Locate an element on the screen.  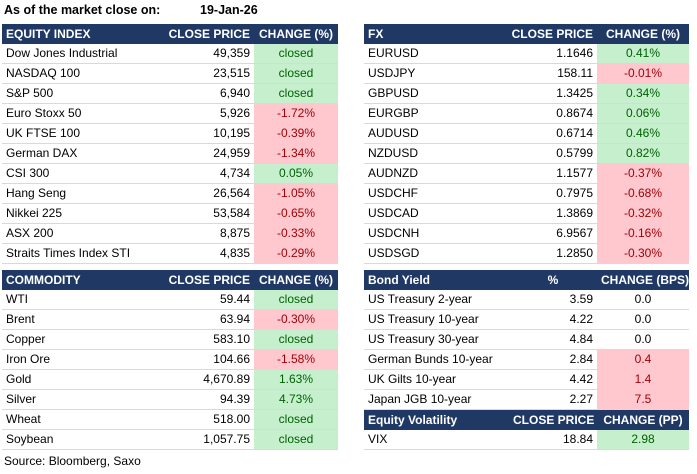
fx-row: NZDUSD 0.5799 0.82% is located at coordinates (526, 153).